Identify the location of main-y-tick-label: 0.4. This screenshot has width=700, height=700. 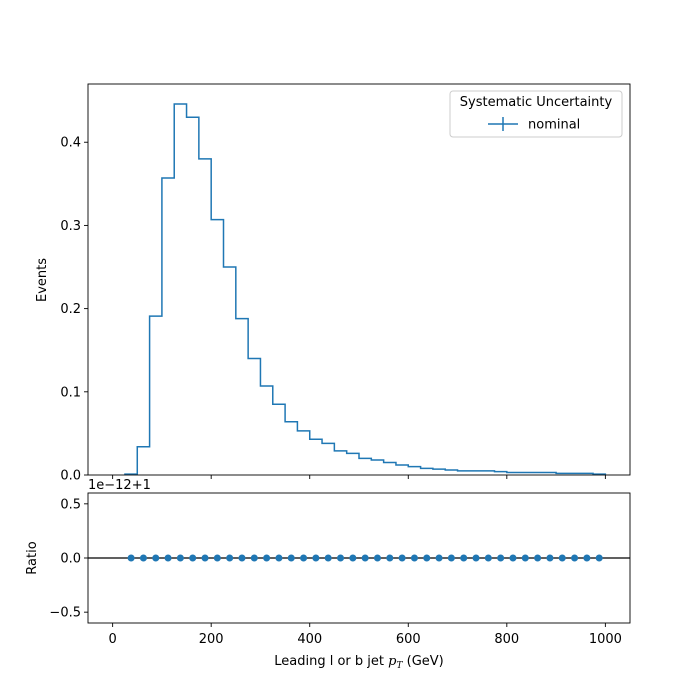
(70, 143).